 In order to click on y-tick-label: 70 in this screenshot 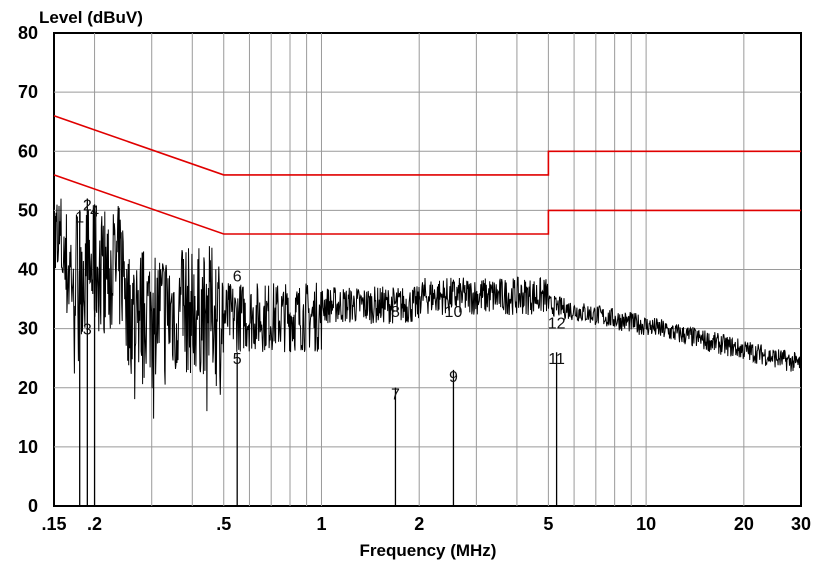, I will do `click(28, 92)`.